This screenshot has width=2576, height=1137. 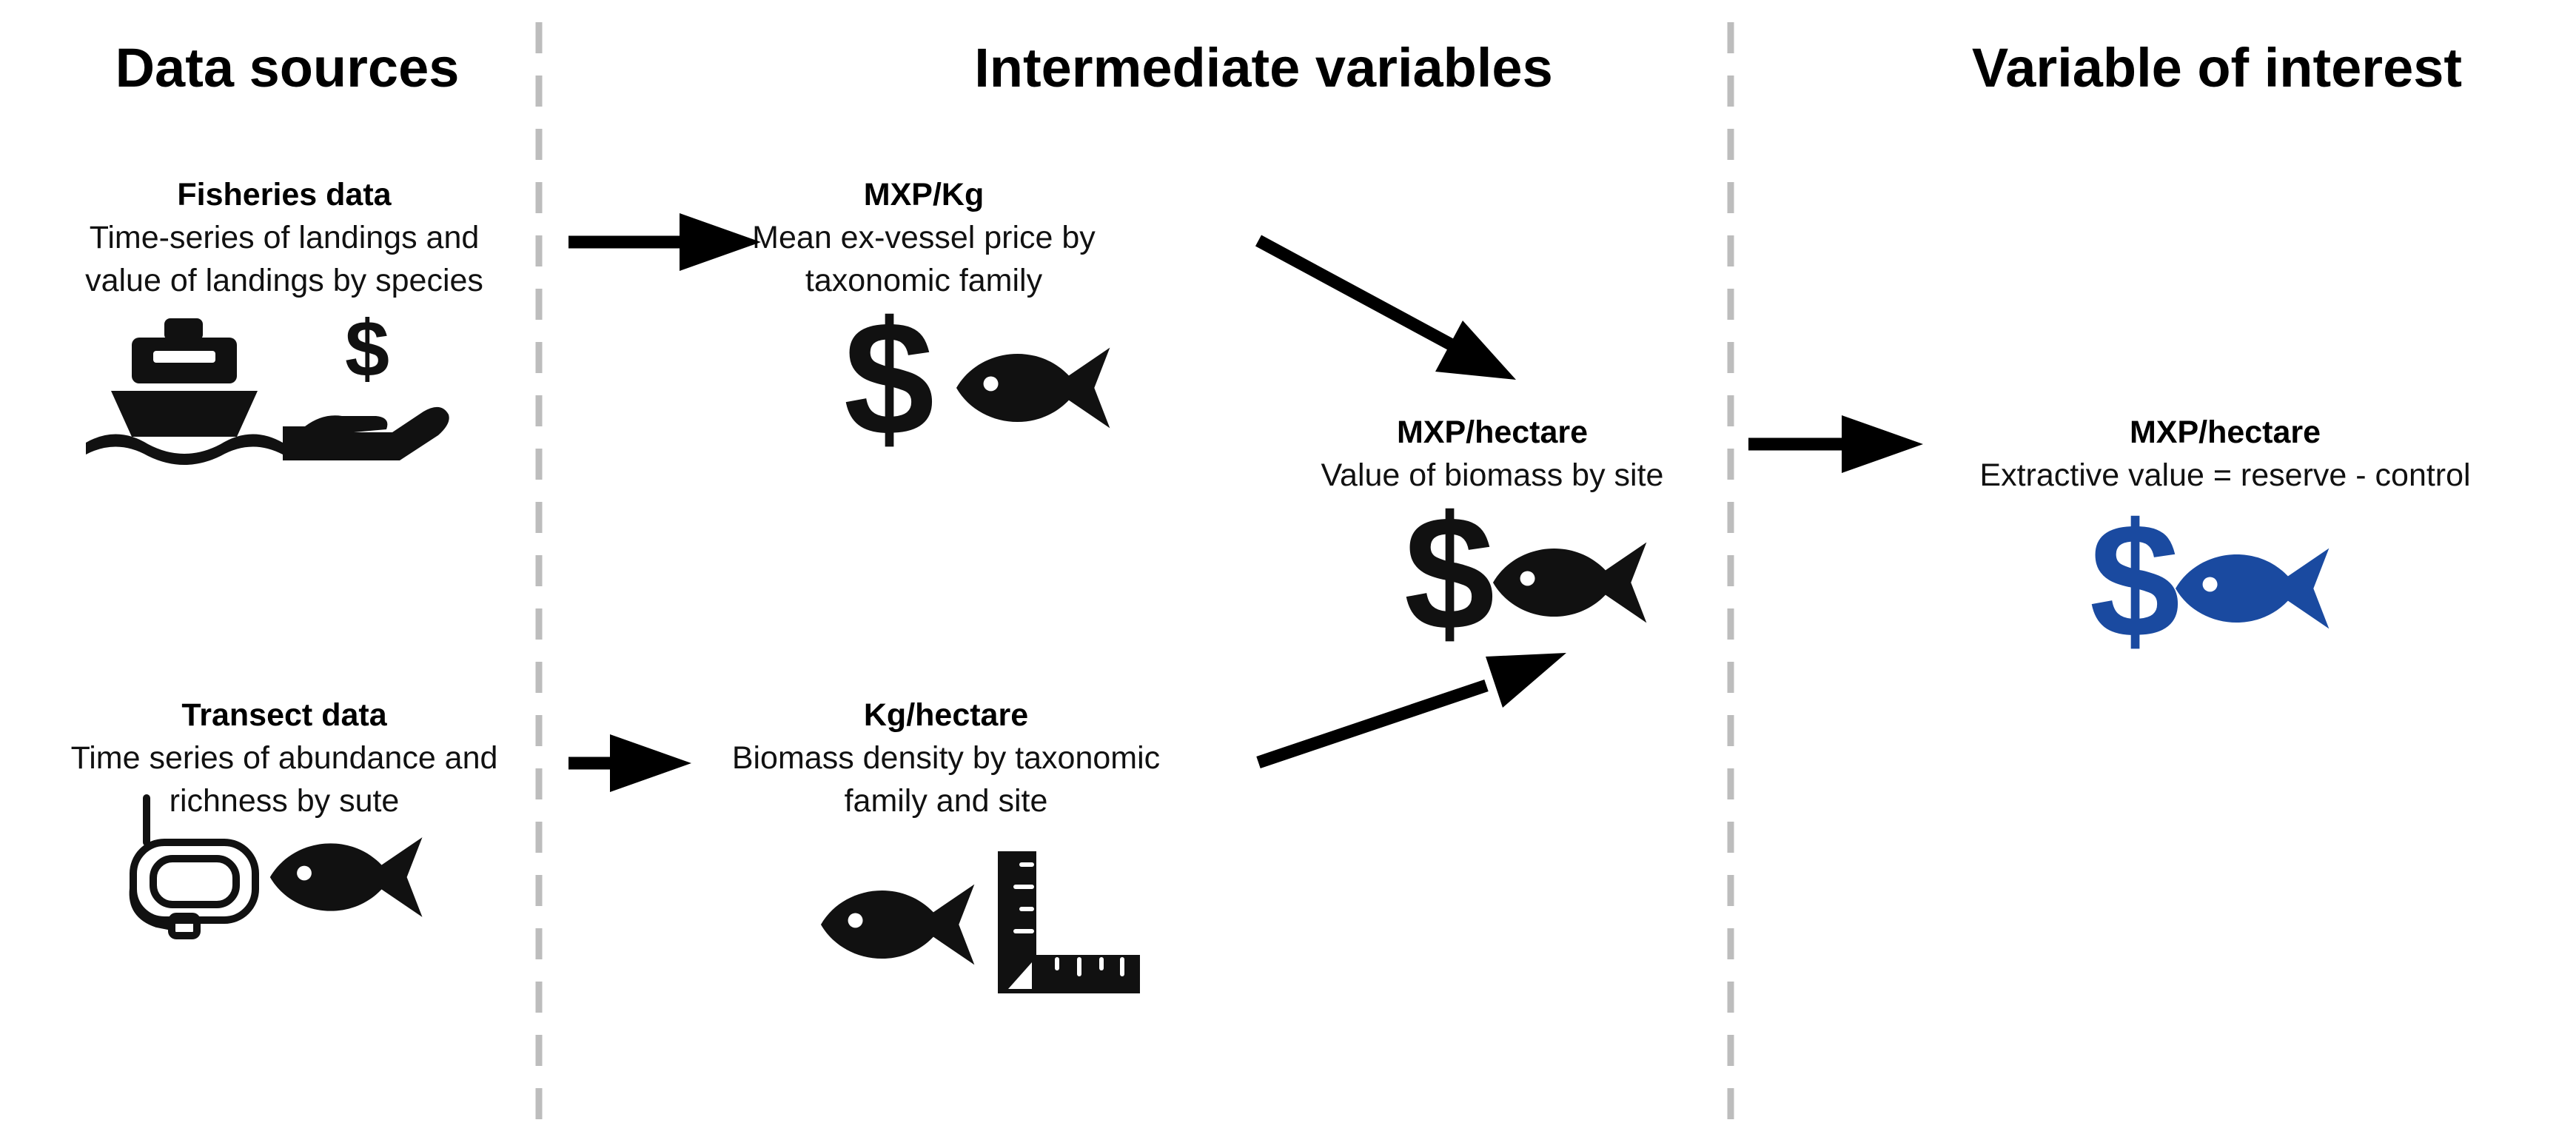 I want to click on node-desc-line: Mean ex-vessel price by, so click(x=924, y=237).